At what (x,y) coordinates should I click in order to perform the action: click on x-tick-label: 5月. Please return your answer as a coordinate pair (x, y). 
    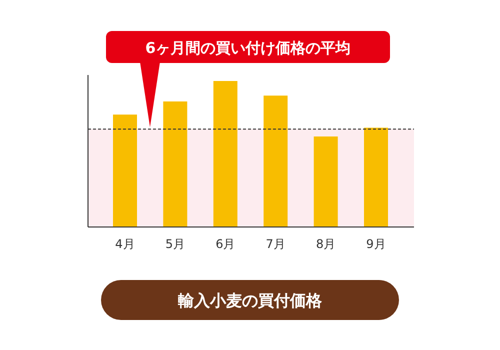
    Looking at the image, I should click on (175, 244).